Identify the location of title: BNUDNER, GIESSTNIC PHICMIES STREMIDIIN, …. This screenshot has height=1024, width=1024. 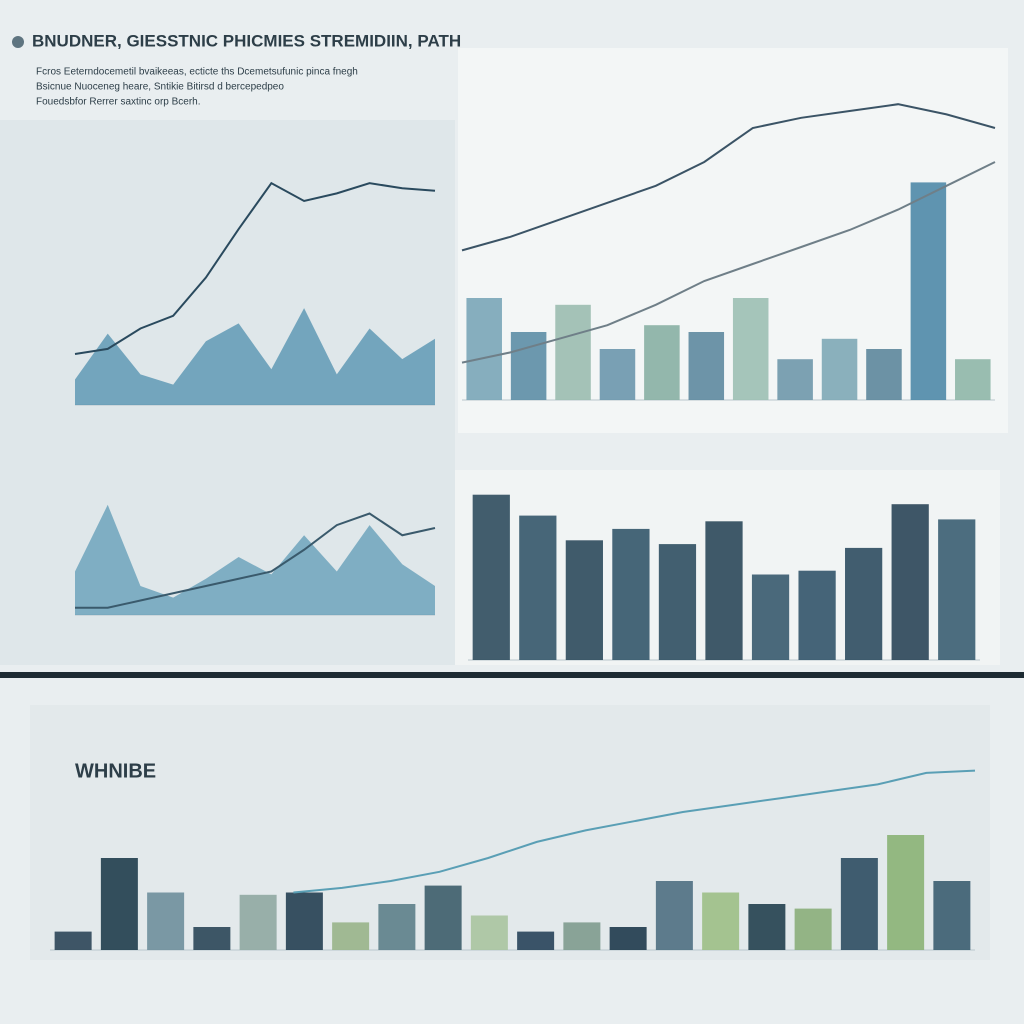
(246, 40).